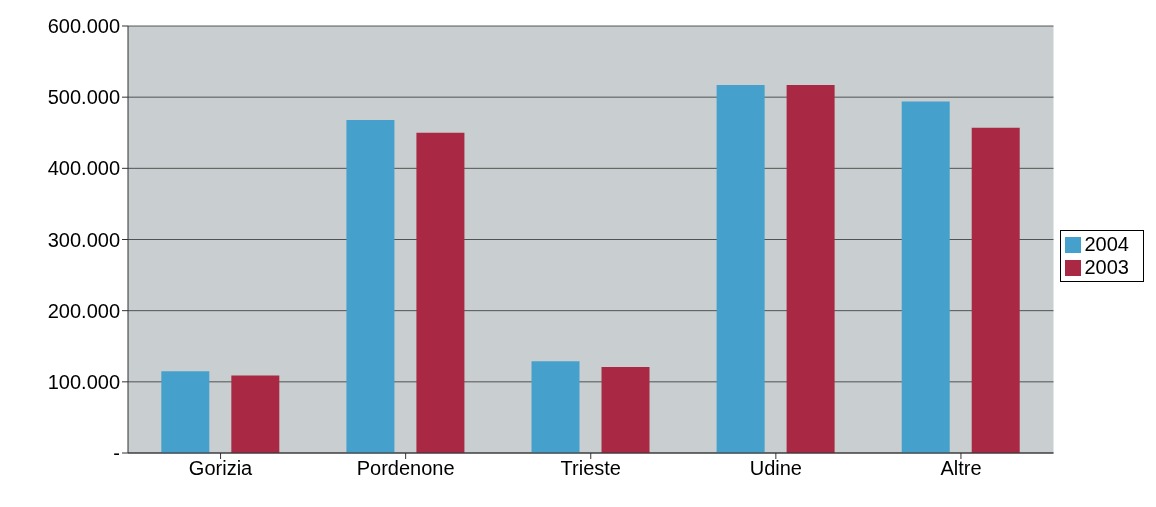  What do you see at coordinates (83, 26) in the screenshot?
I see `y-tick-label: 600.000` at bounding box center [83, 26].